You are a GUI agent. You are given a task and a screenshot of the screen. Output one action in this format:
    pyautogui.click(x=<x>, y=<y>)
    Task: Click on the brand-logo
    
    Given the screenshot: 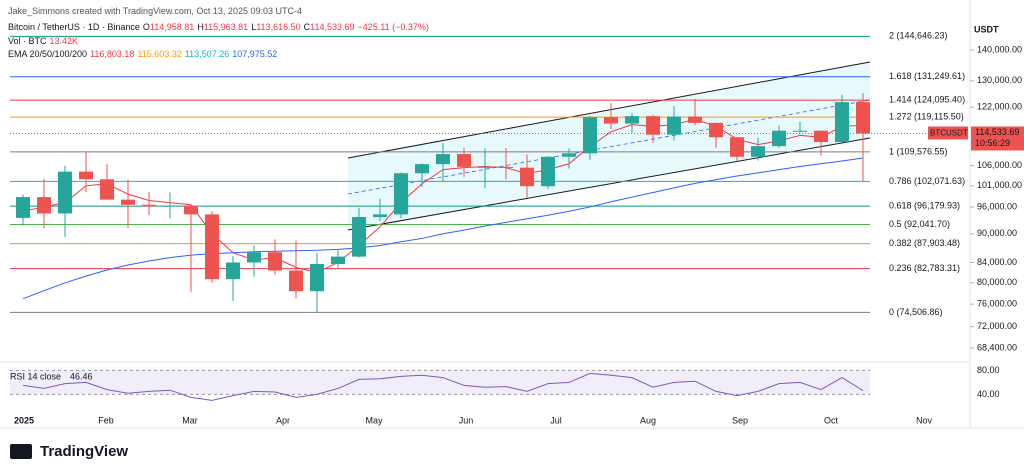 What is the action you would take?
    pyautogui.click(x=21, y=451)
    